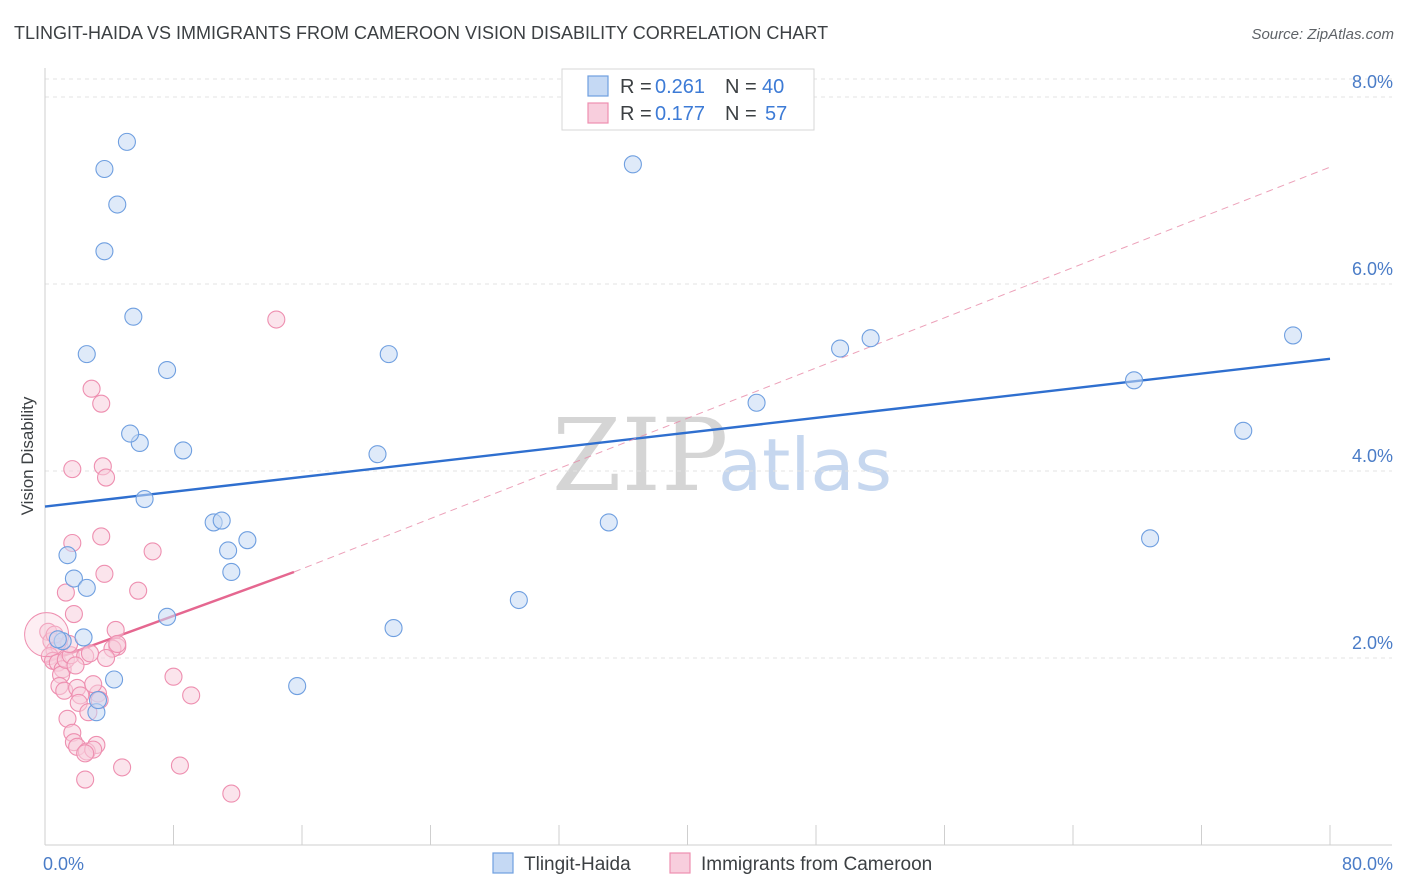 Image resolution: width=1406 pixels, height=892 pixels. What do you see at coordinates (577, 864) in the screenshot?
I see `bottom-legend-label-tlingit-haida: Tlingit-Haida` at bounding box center [577, 864].